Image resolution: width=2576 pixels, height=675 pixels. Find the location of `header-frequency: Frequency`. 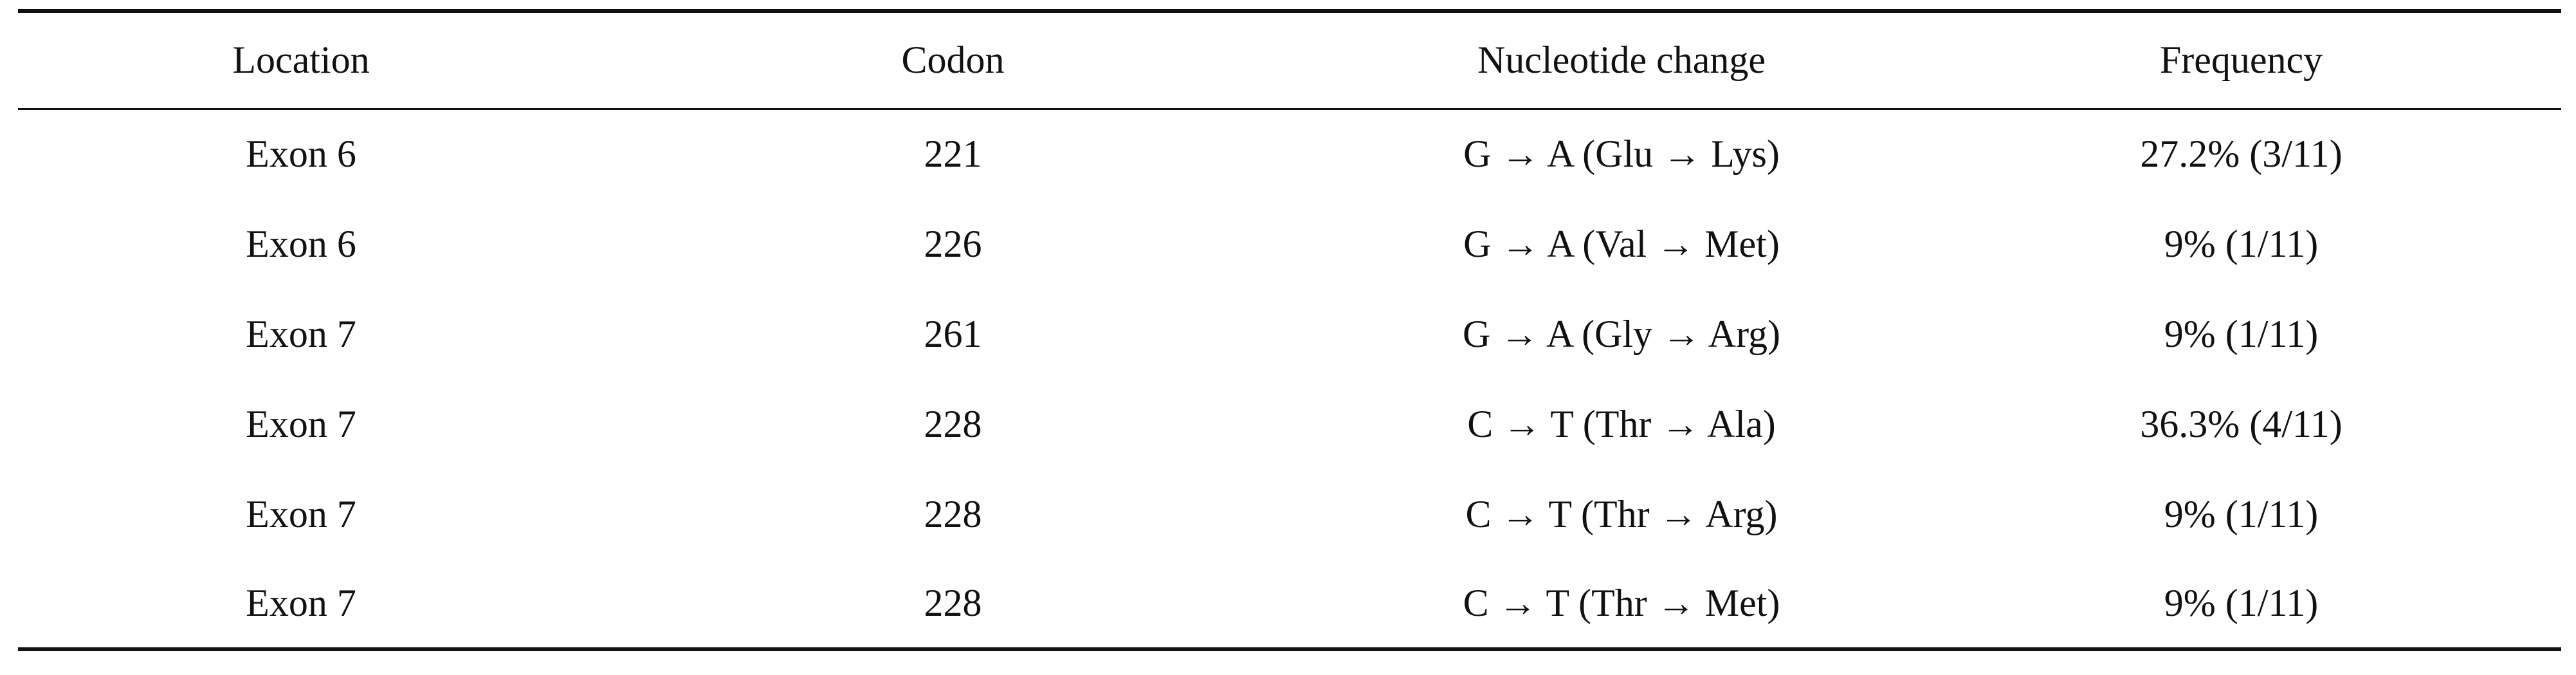

header-frequency: Frequency is located at coordinates (2241, 59).